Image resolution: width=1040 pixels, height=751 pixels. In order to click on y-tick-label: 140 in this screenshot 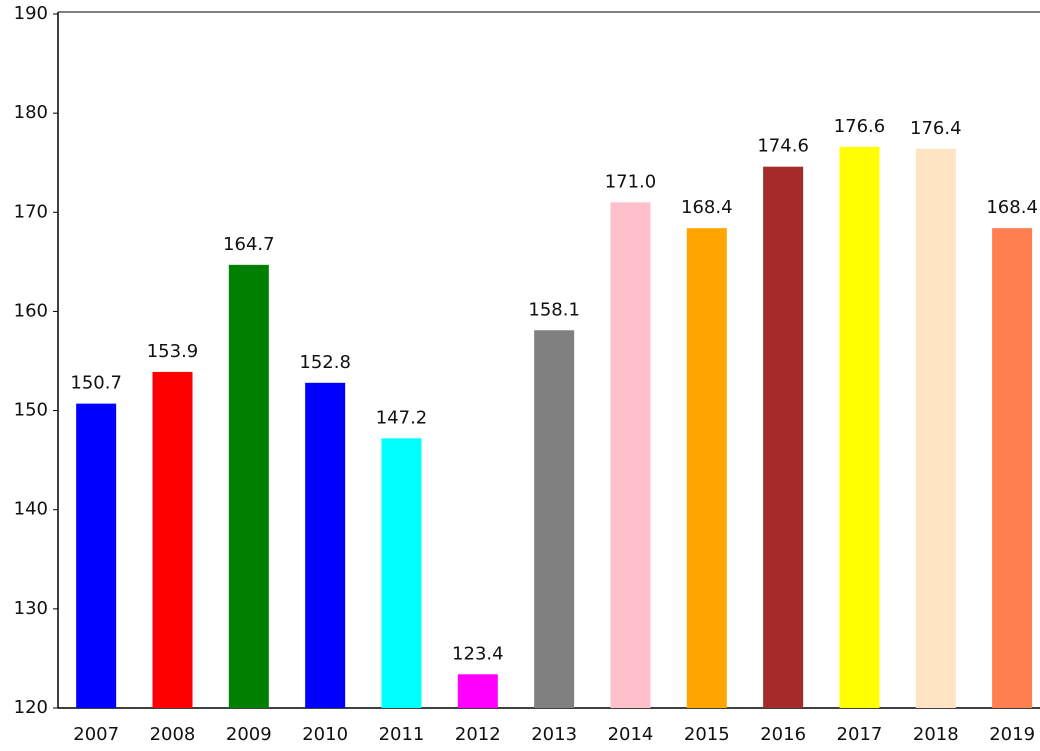, I will do `click(31, 509)`.